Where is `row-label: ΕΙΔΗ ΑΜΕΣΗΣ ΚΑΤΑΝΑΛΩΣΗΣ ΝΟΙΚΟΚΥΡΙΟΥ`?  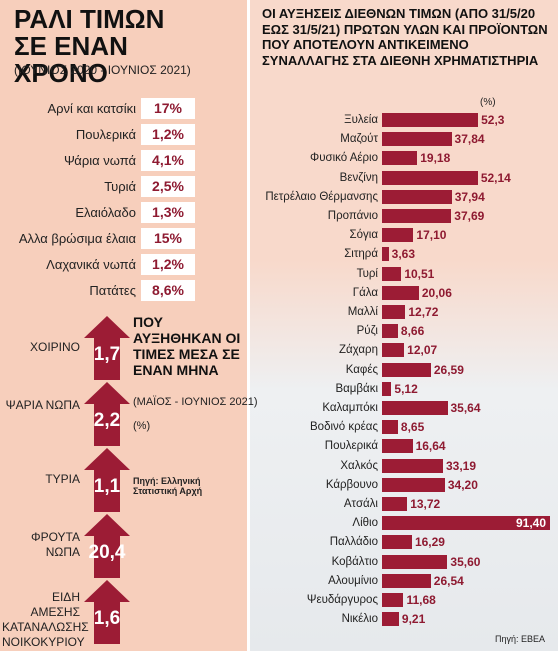 row-label: ΕΙΔΗ ΑΜΕΣΗΣ ΚΑΤΑΝΑΛΩΣΗΣ ΝΟΙΚΟΚΥΡΙΟΥ is located at coordinates (45, 619).